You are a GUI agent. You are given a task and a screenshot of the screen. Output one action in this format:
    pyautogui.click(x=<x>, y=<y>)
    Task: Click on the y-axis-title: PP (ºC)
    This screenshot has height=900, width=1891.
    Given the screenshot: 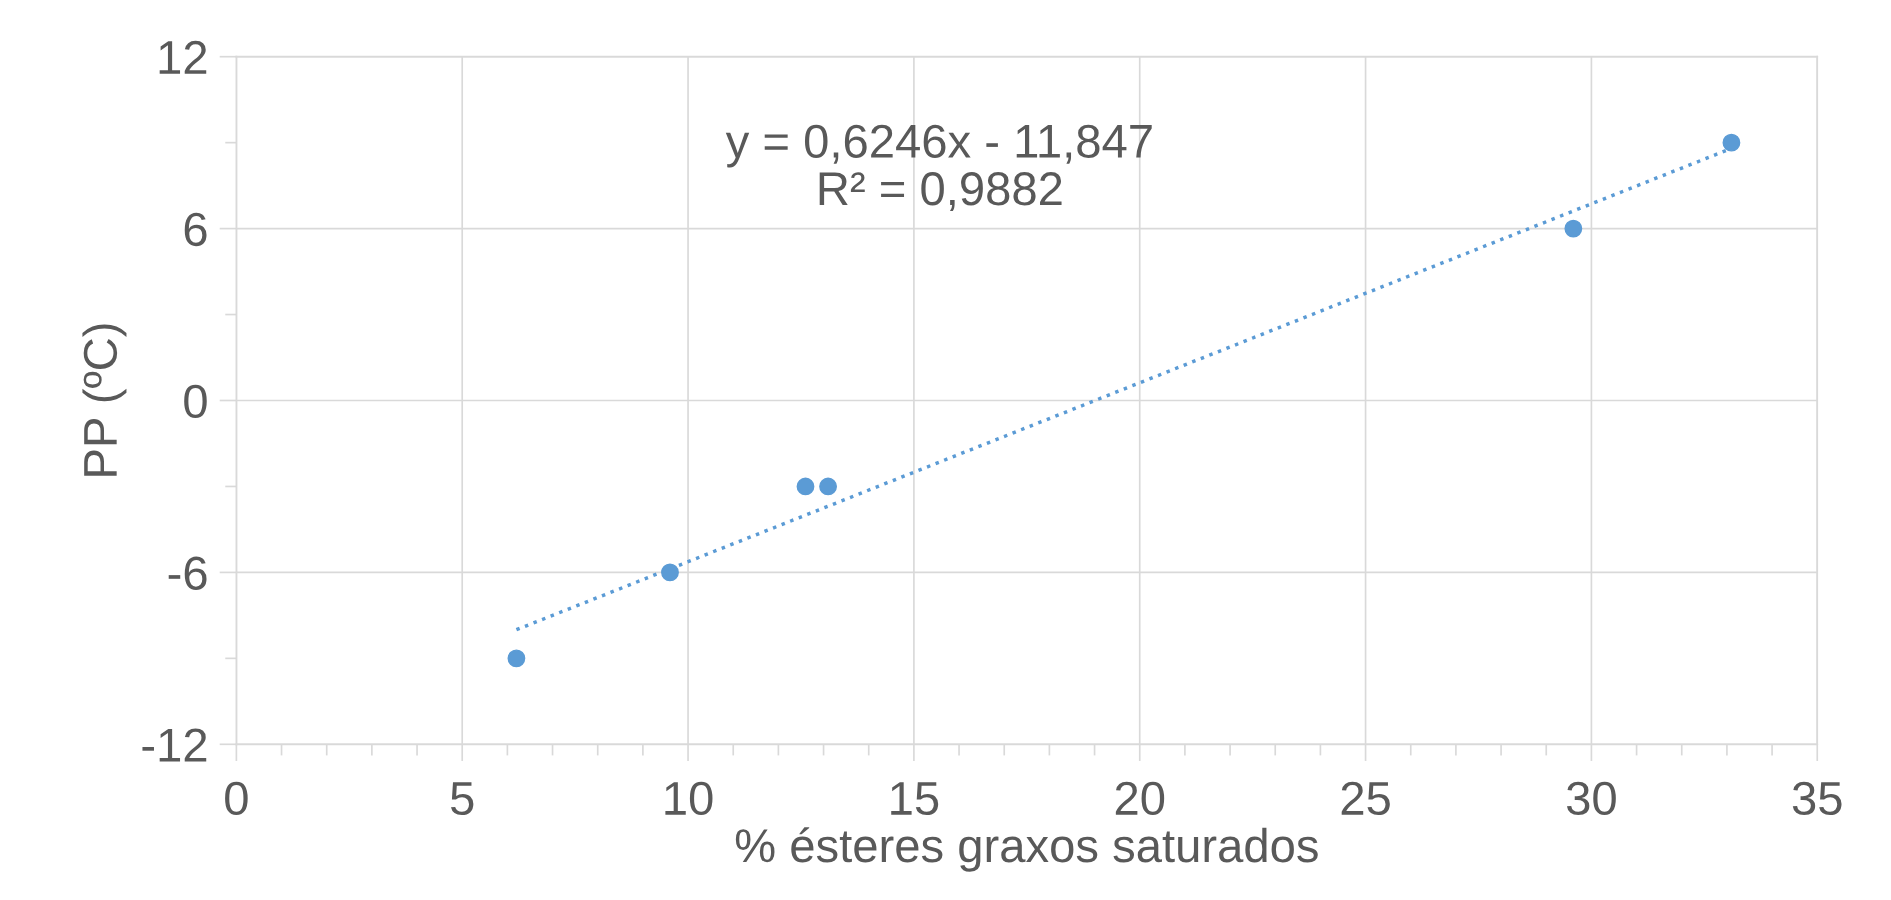 What is the action you would take?
    pyautogui.click(x=104, y=400)
    